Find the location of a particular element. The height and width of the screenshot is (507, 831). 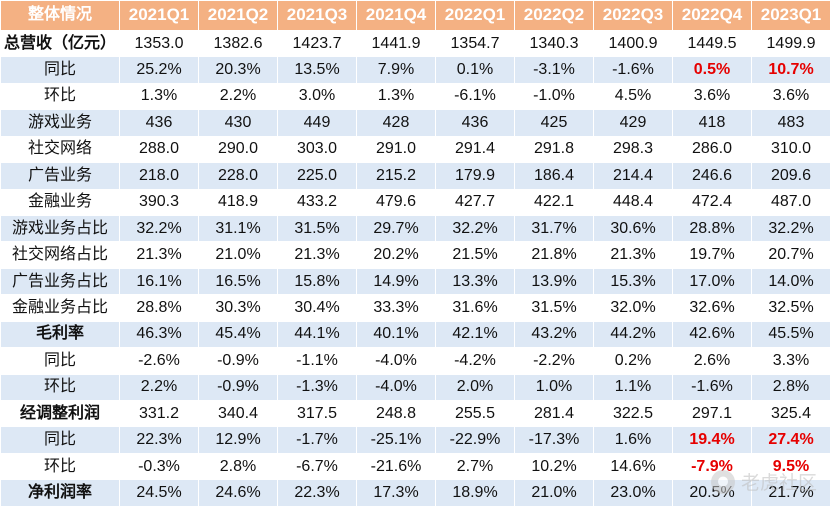

table-cell: -1.1% is located at coordinates (317, 361).